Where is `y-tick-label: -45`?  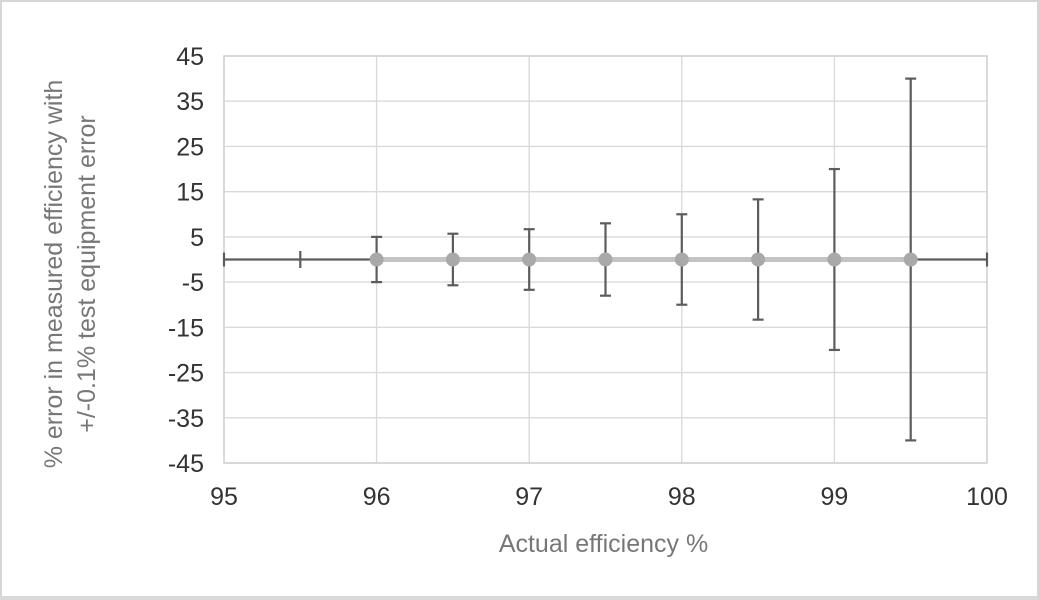
y-tick-label: -45 is located at coordinates (186, 464).